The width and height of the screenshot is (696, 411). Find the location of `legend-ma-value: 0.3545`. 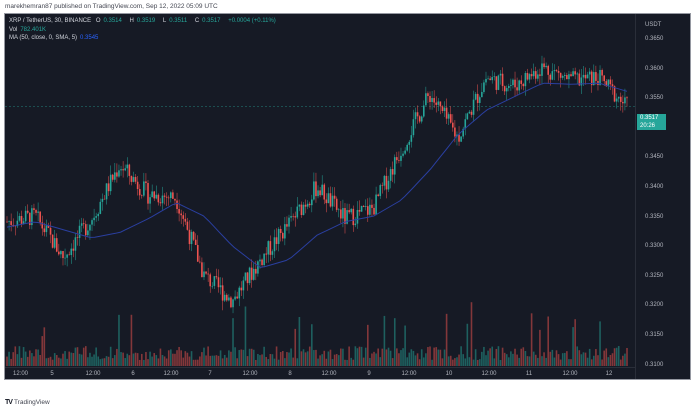

legend-ma-value: 0.3545 is located at coordinates (89, 38).